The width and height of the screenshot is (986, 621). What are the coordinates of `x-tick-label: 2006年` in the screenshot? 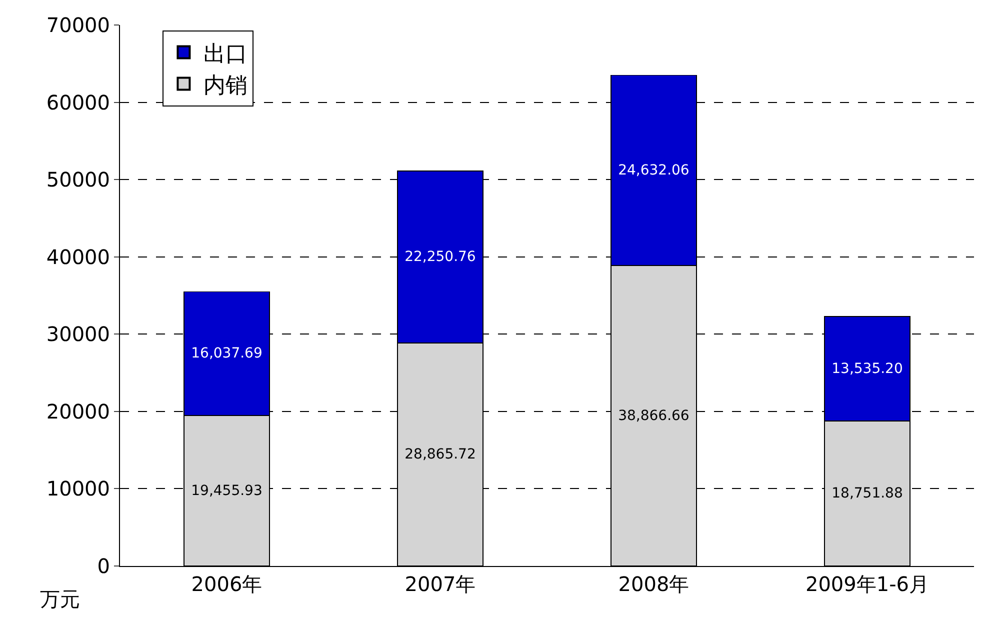 It's located at (226, 584).